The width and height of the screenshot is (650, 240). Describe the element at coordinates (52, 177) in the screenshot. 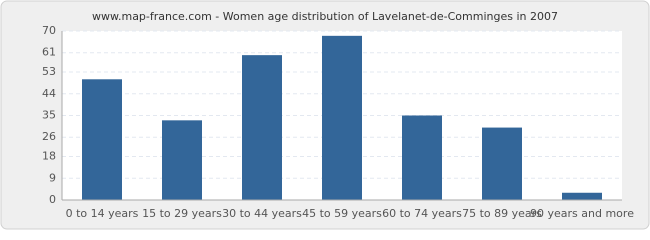

I see `y-tick-label: 9` at that location.